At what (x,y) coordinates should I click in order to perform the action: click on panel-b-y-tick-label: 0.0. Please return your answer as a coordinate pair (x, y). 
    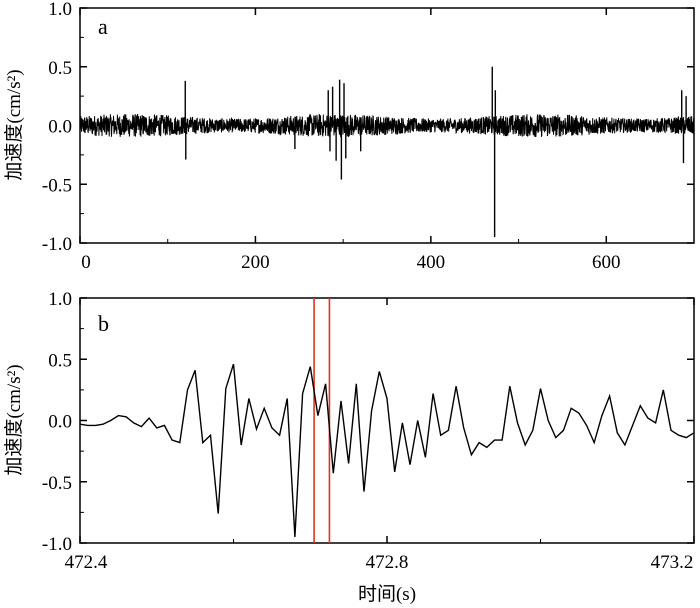
    Looking at the image, I should click on (60, 422).